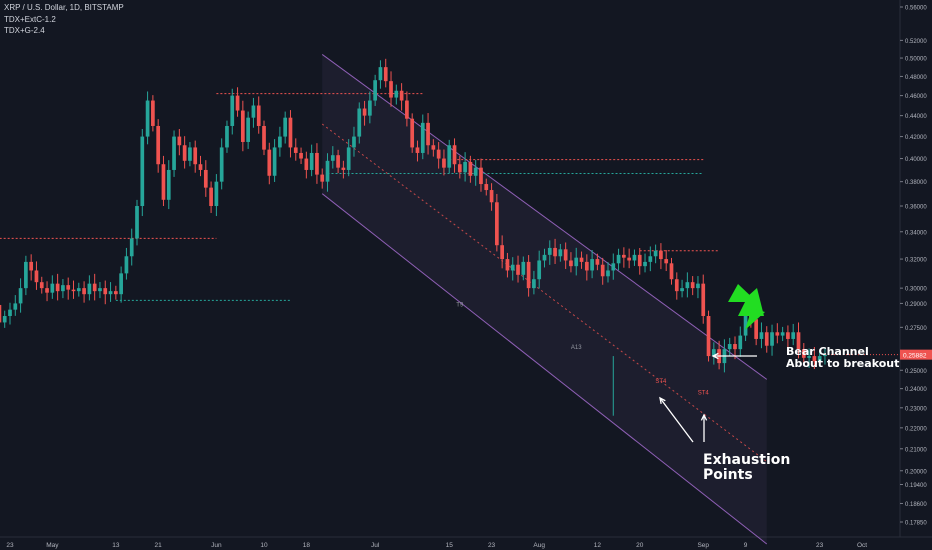  Describe the element at coordinates (916, 486) in the screenshot. I see `price-tick-label: 0.19400` at that location.